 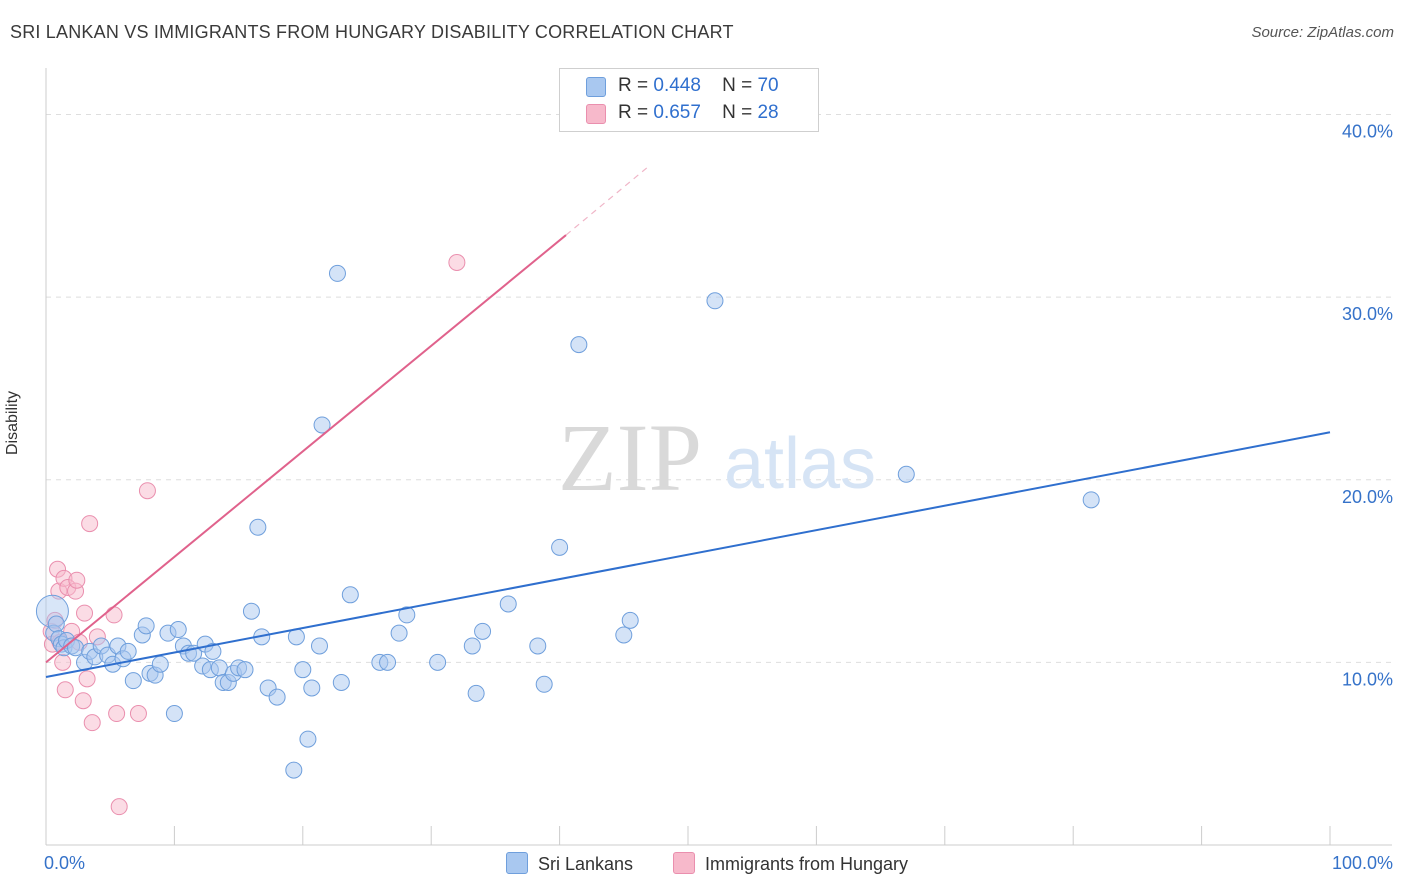 I want to click on legend-swatch-pink, so click(x=596, y=114).